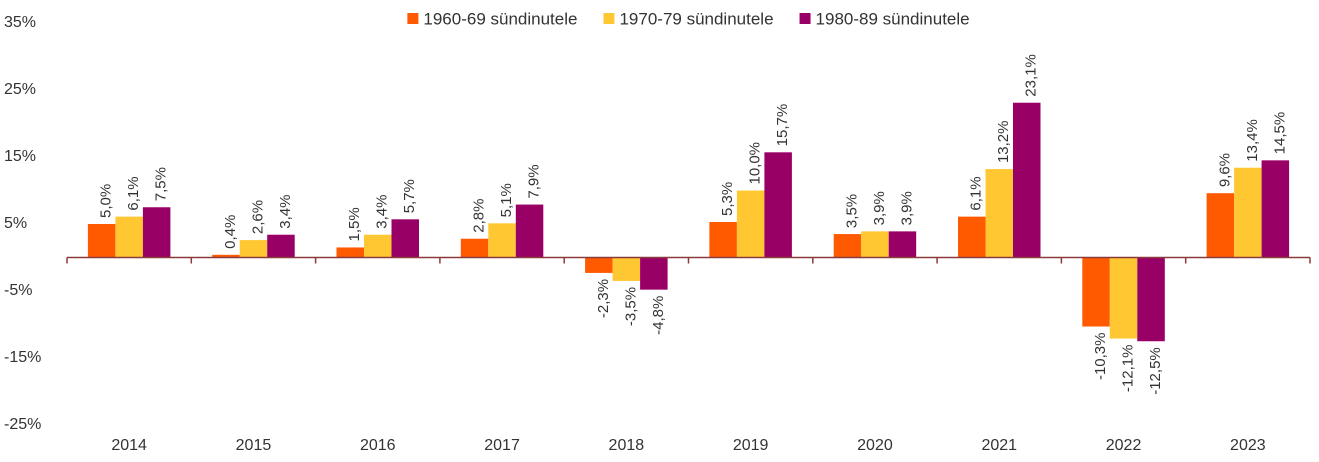 Image resolution: width=1319 pixels, height=462 pixels. What do you see at coordinates (20, 156) in the screenshot?
I see `y-tick-label: 15%` at bounding box center [20, 156].